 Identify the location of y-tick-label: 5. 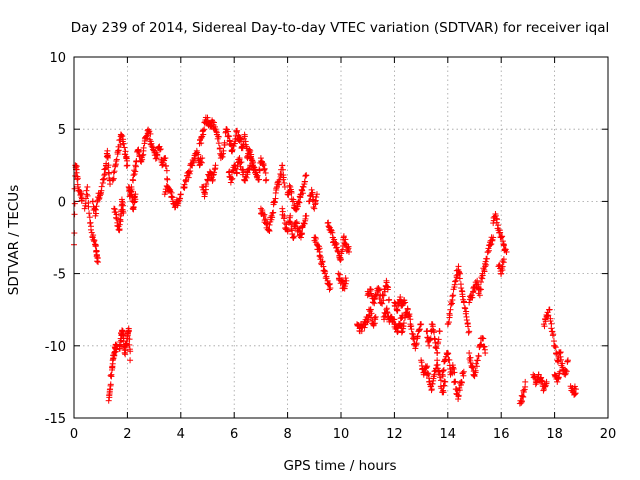
(62, 130).